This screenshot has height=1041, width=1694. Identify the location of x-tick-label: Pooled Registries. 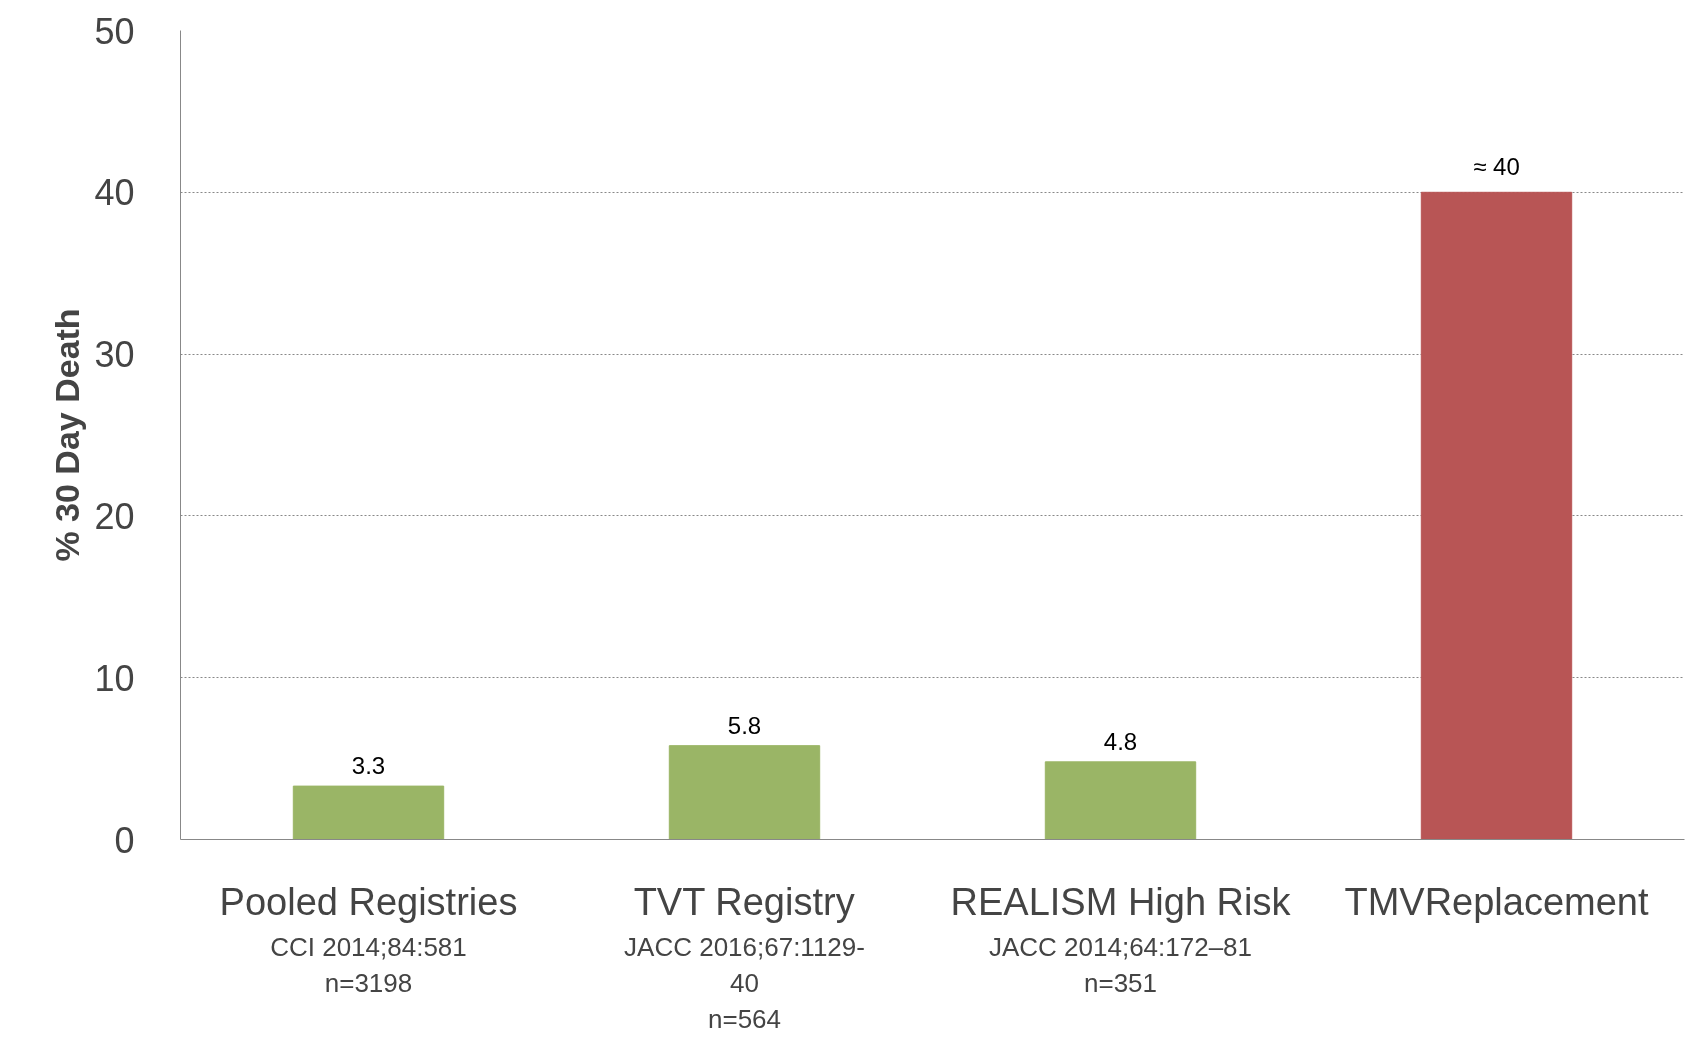
(368, 901).